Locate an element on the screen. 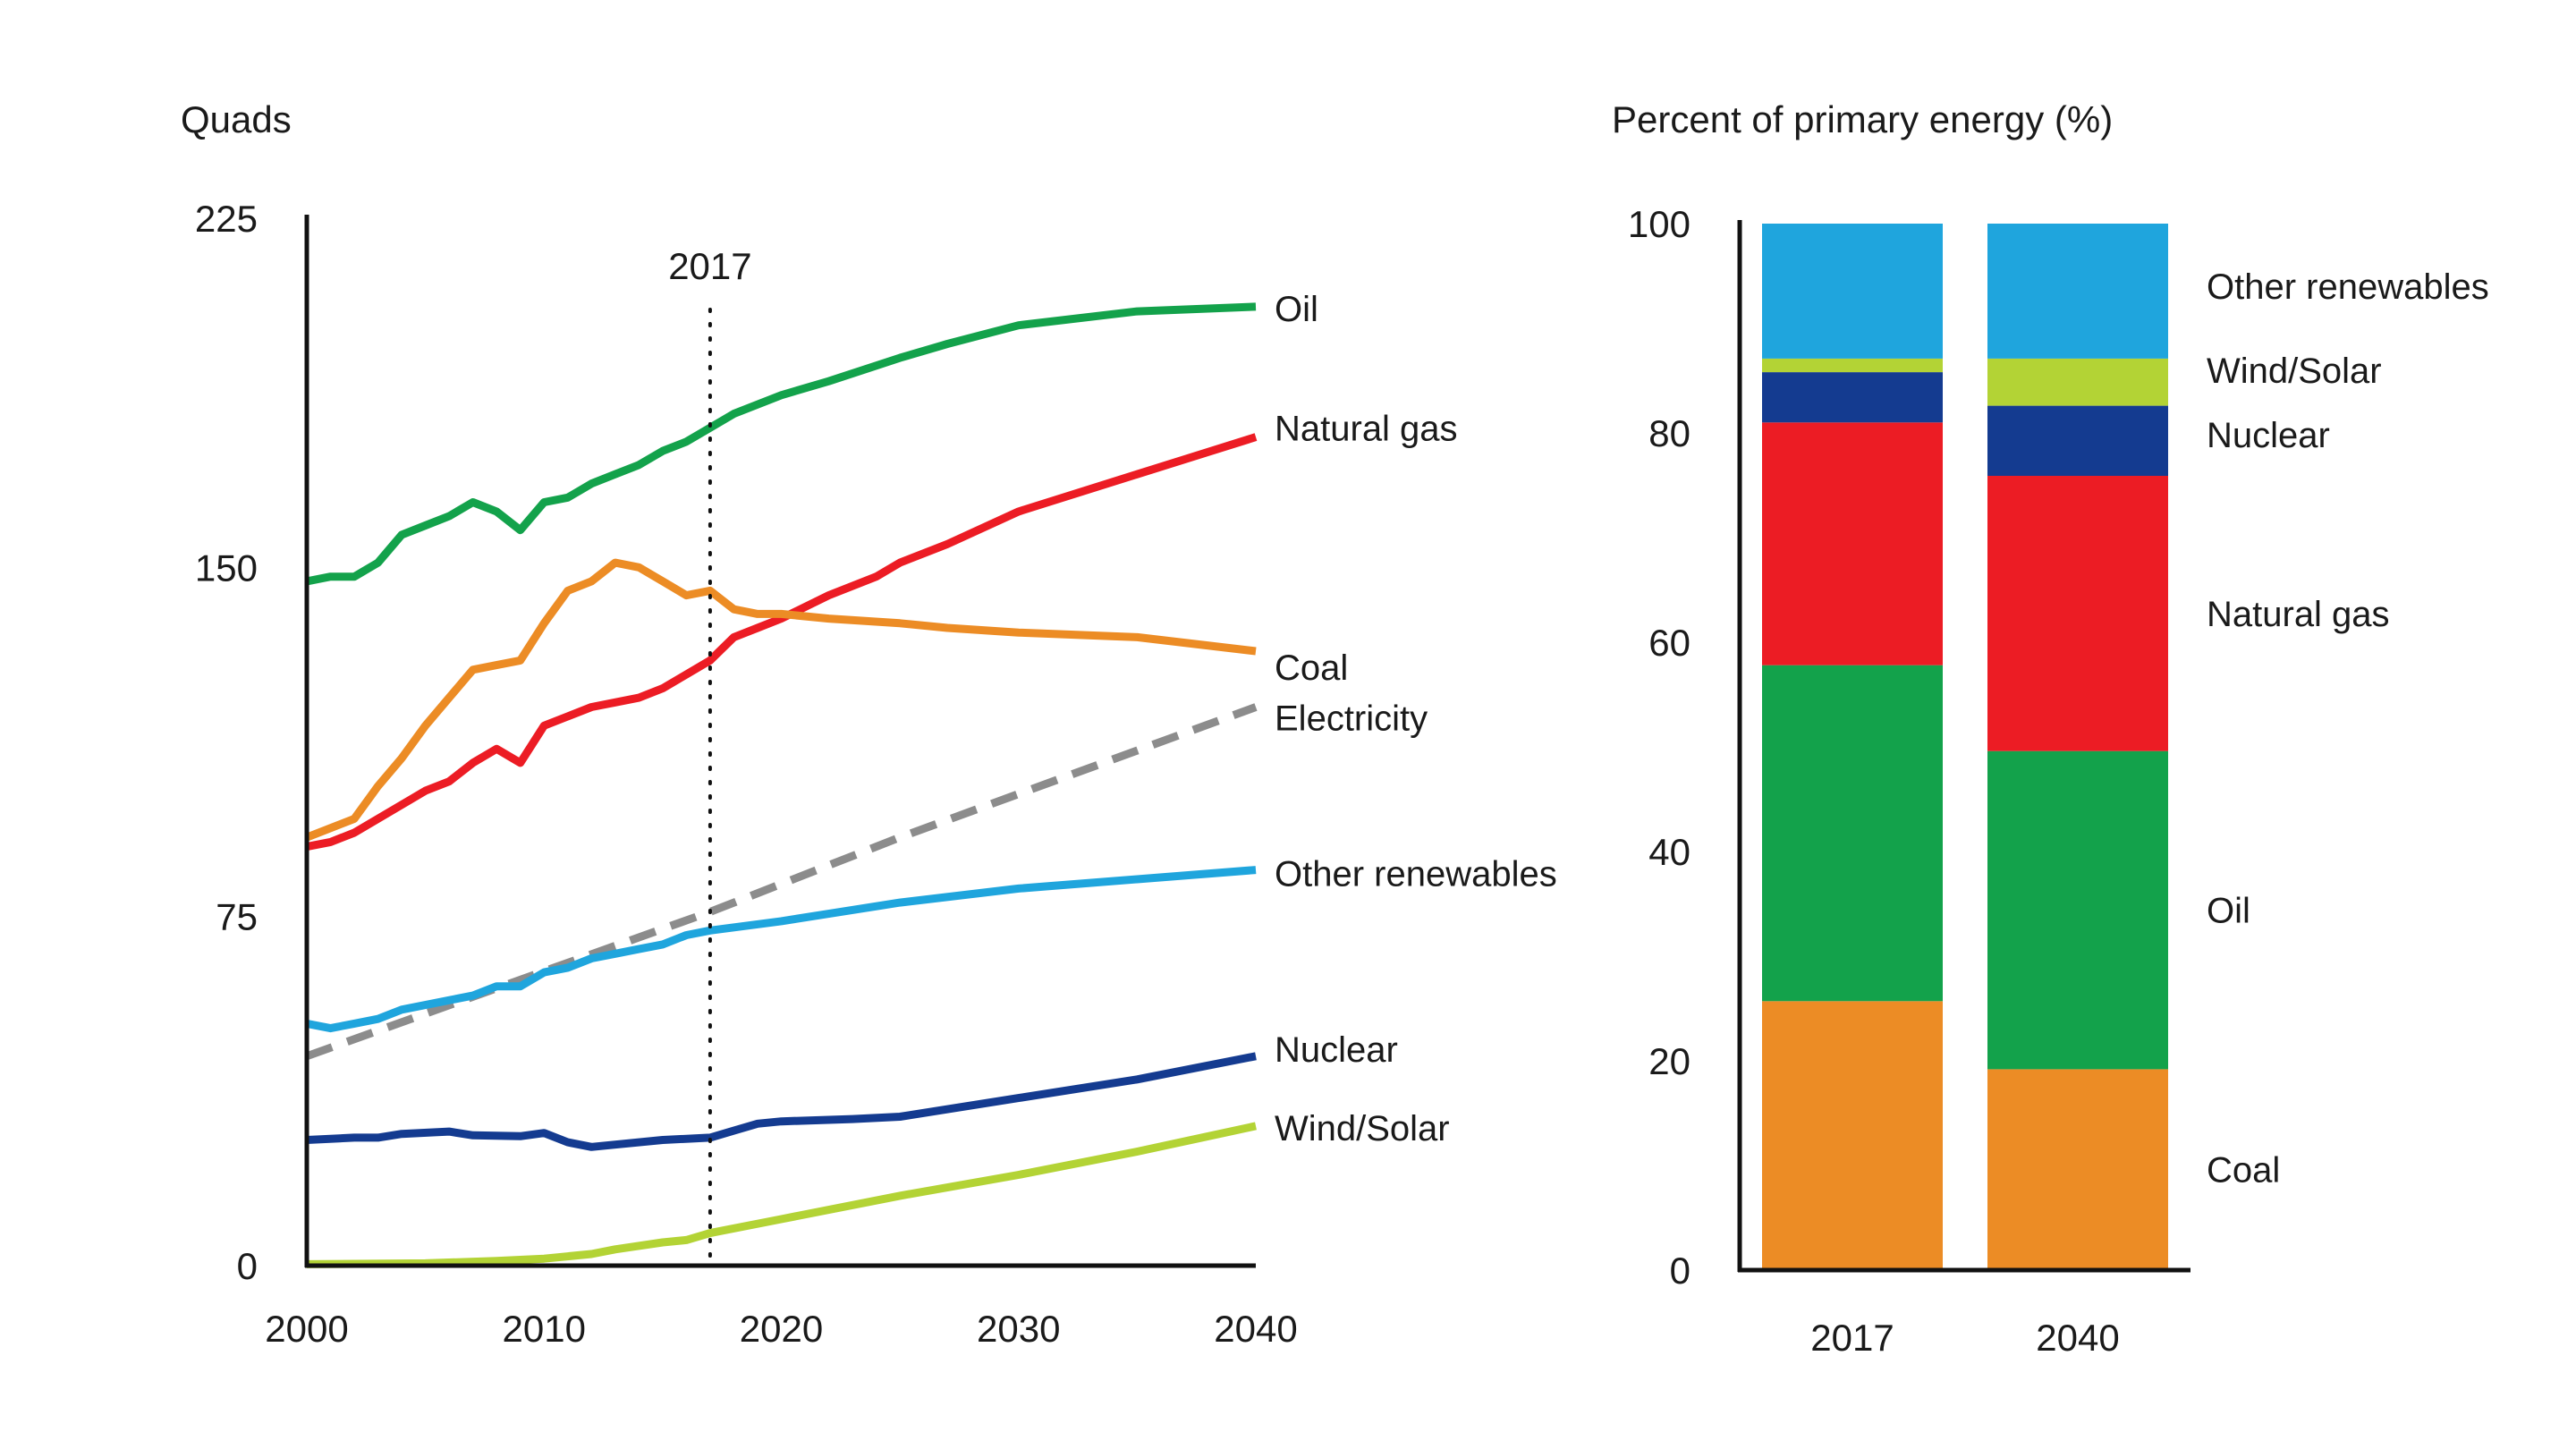 The image size is (2576, 1449). bar-segment-coal-2017 is located at coordinates (1852, 1135).